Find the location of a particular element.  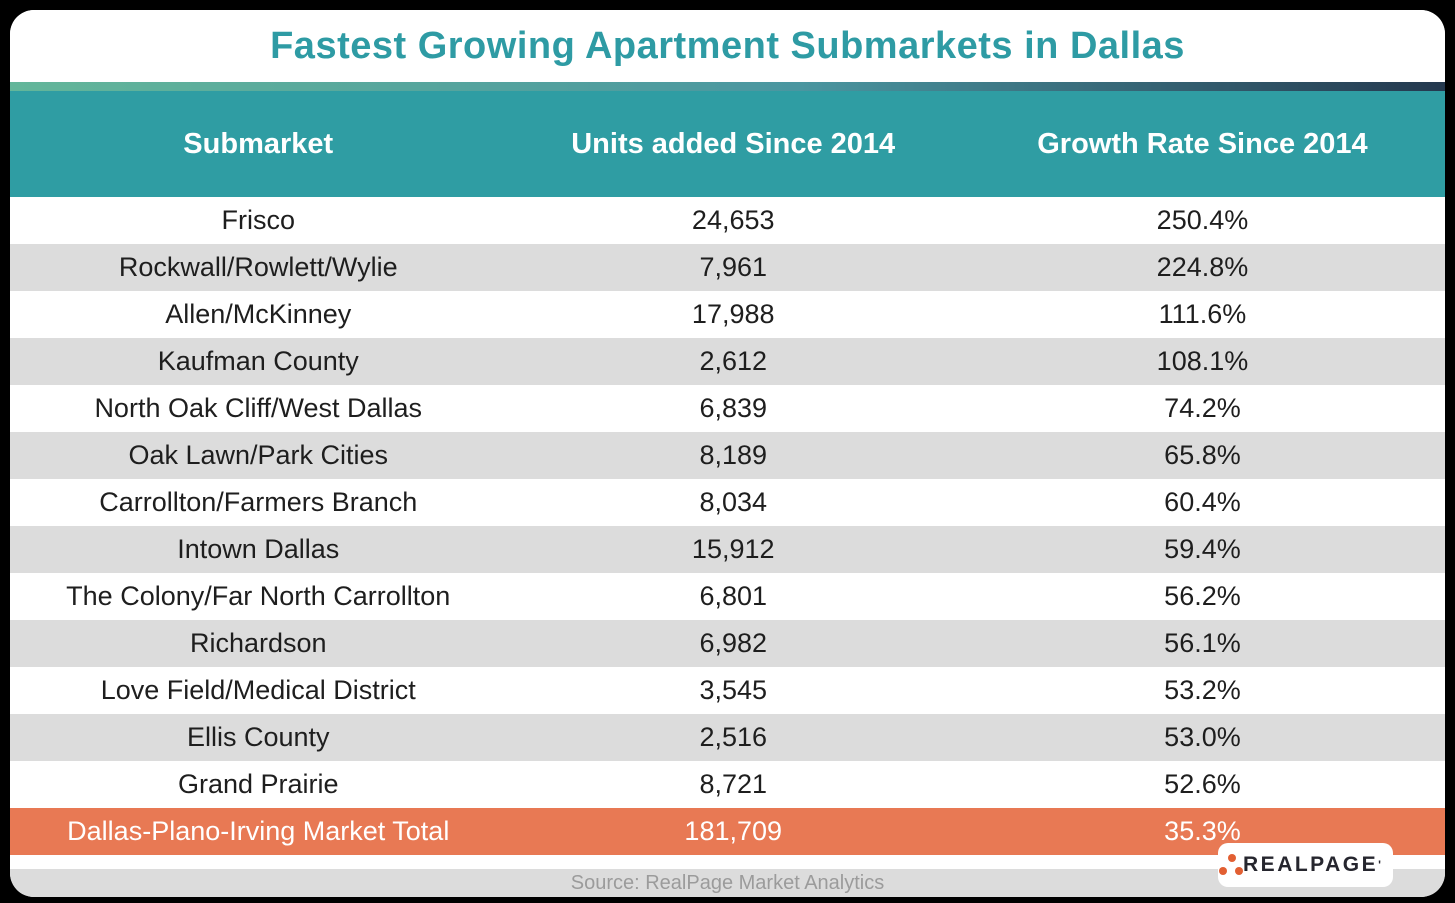

logo-trademark-tick: ' is located at coordinates (1379, 865).